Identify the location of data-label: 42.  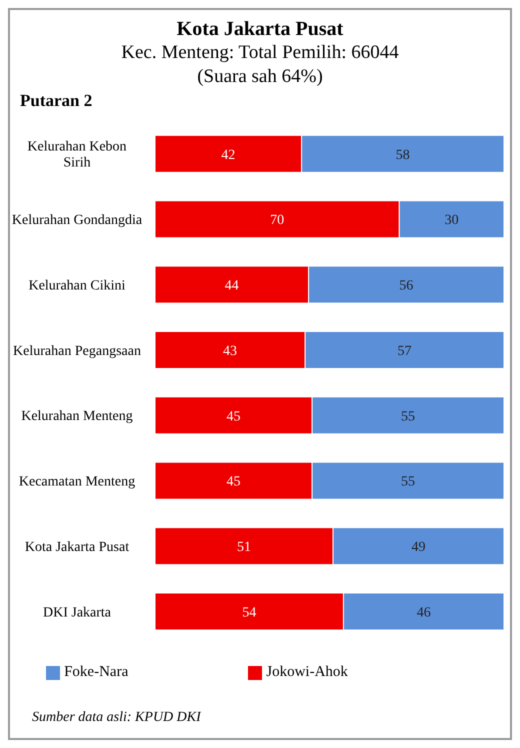
(228, 155).